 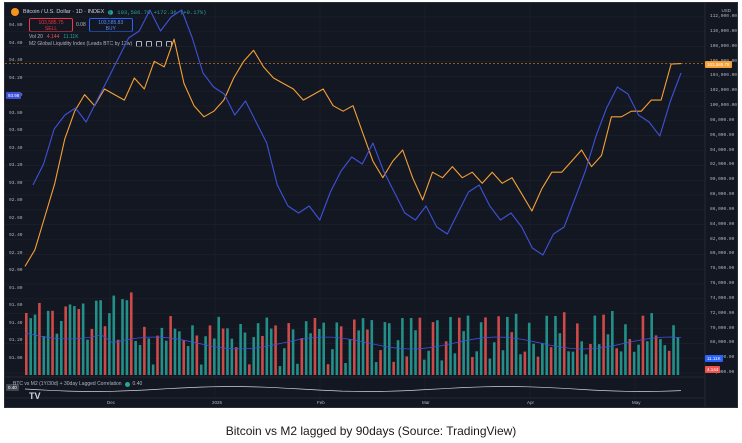 I want to click on left-axis-tick: 92.80, so click(x=16, y=200).